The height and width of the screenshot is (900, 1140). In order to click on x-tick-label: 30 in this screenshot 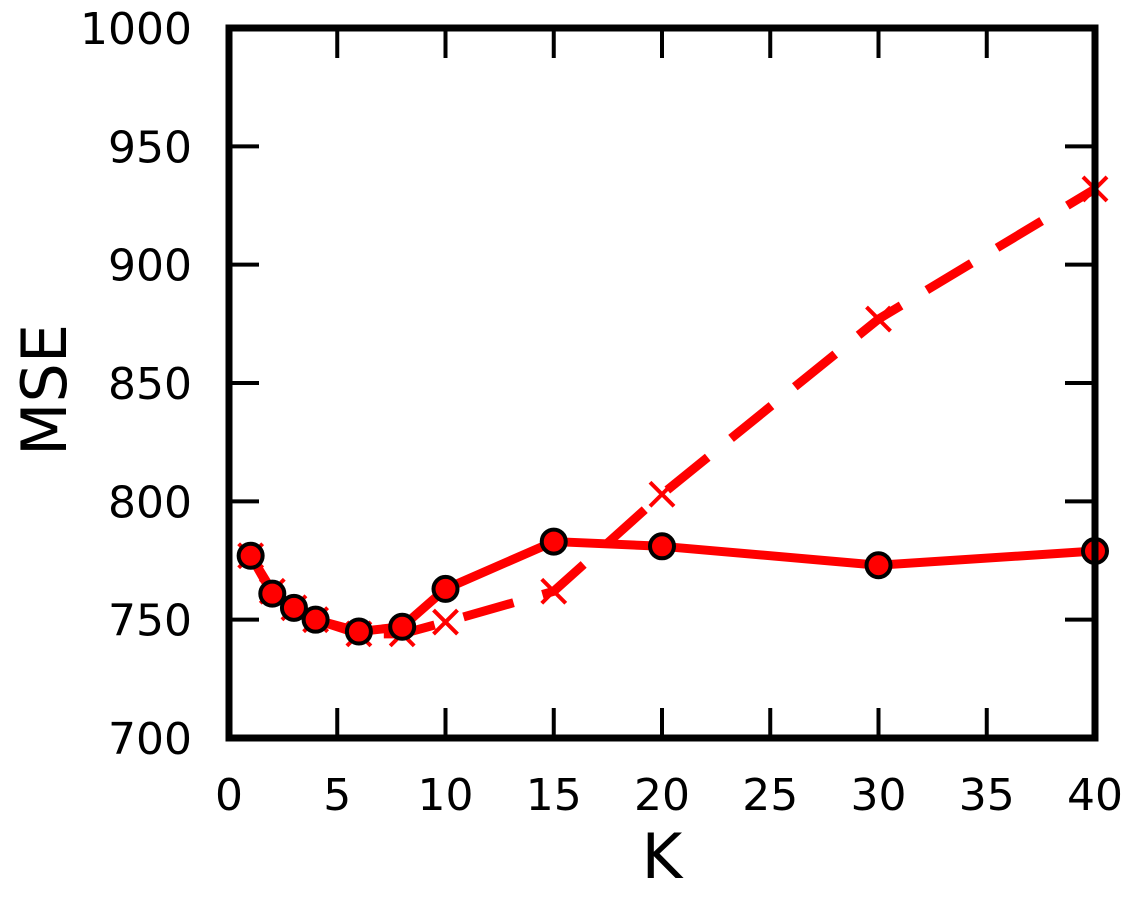, I will do `click(879, 795)`.